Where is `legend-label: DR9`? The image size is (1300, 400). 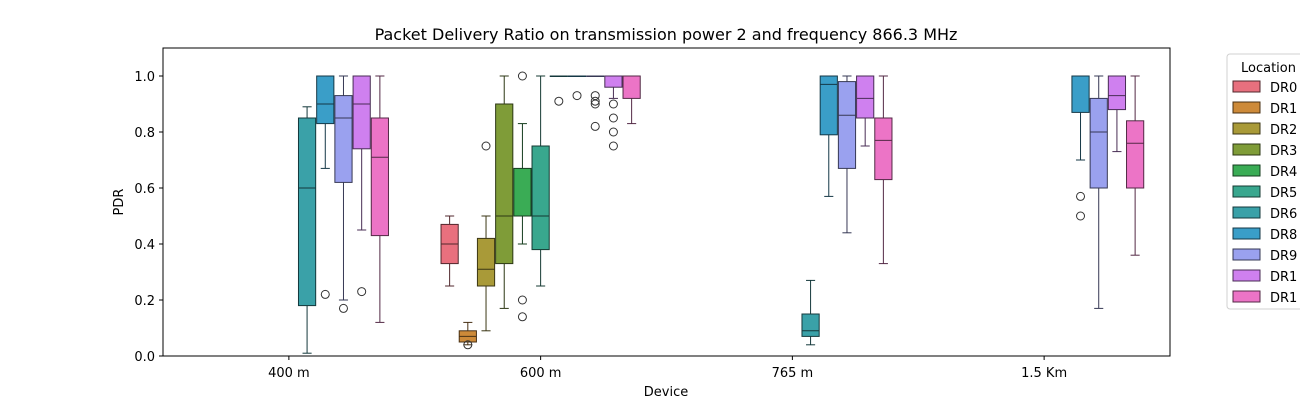
legend-label: DR9 is located at coordinates (1283, 256).